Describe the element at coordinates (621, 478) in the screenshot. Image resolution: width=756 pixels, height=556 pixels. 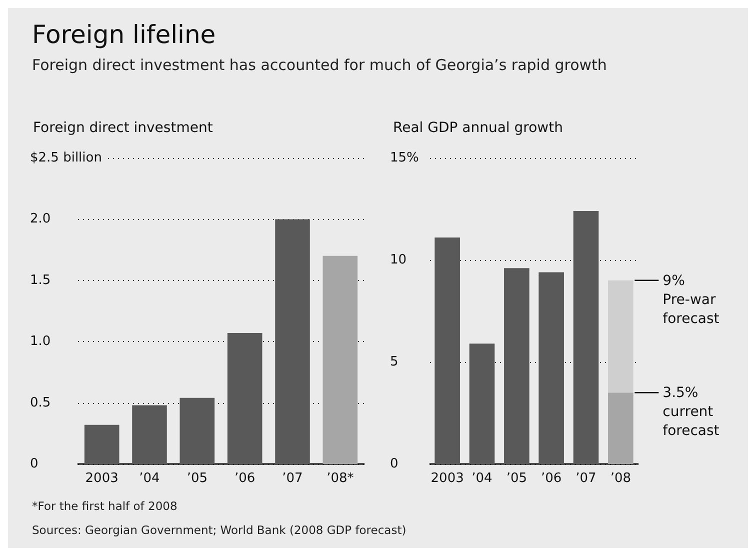
I see `x-tick-label: ’08` at that location.